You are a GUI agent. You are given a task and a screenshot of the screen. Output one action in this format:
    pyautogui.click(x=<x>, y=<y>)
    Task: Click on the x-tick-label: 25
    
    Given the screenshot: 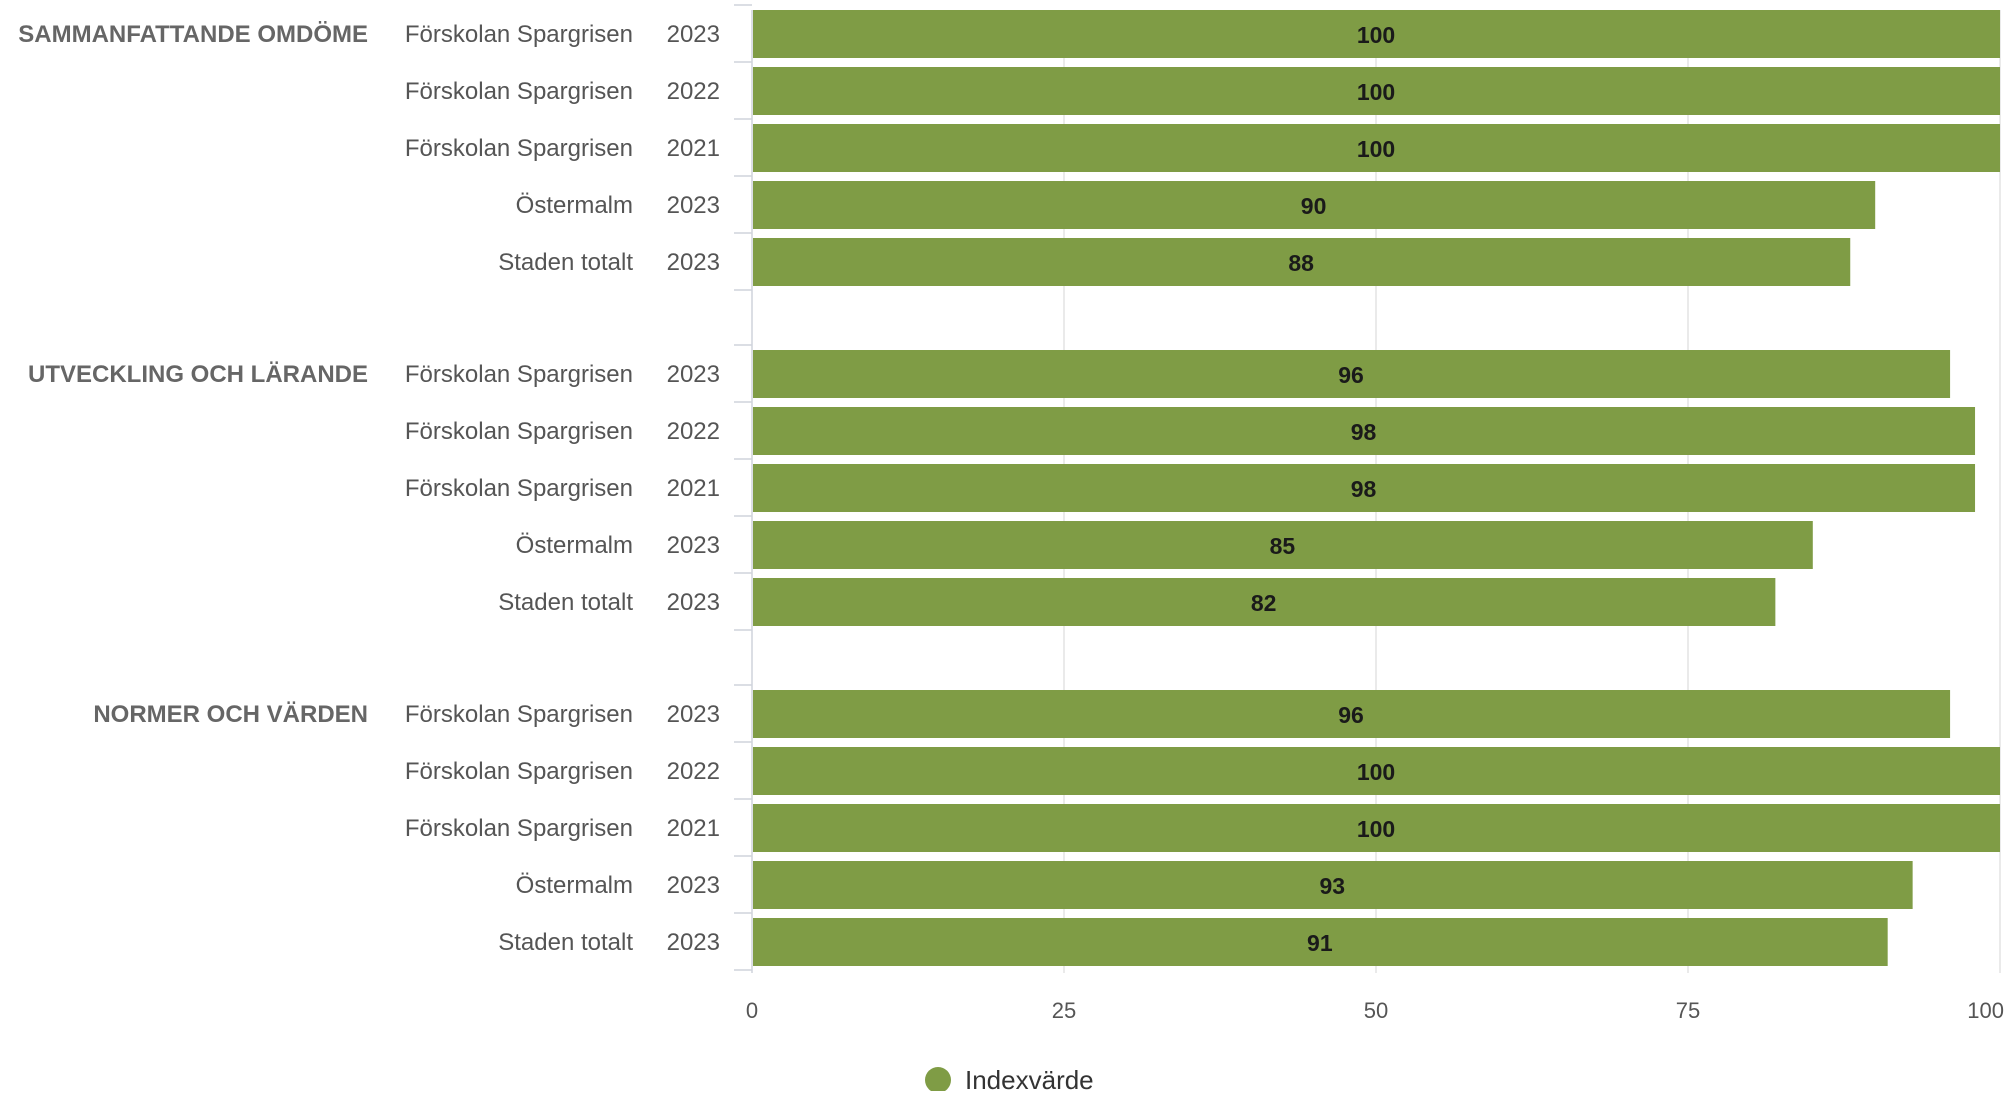 What is the action you would take?
    pyautogui.click(x=1064, y=1010)
    